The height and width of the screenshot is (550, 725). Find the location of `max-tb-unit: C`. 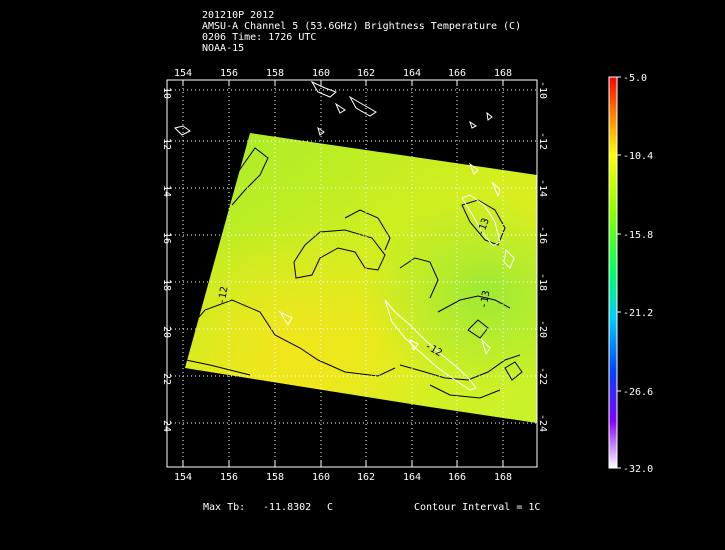

max-tb-unit: C is located at coordinates (330, 507).